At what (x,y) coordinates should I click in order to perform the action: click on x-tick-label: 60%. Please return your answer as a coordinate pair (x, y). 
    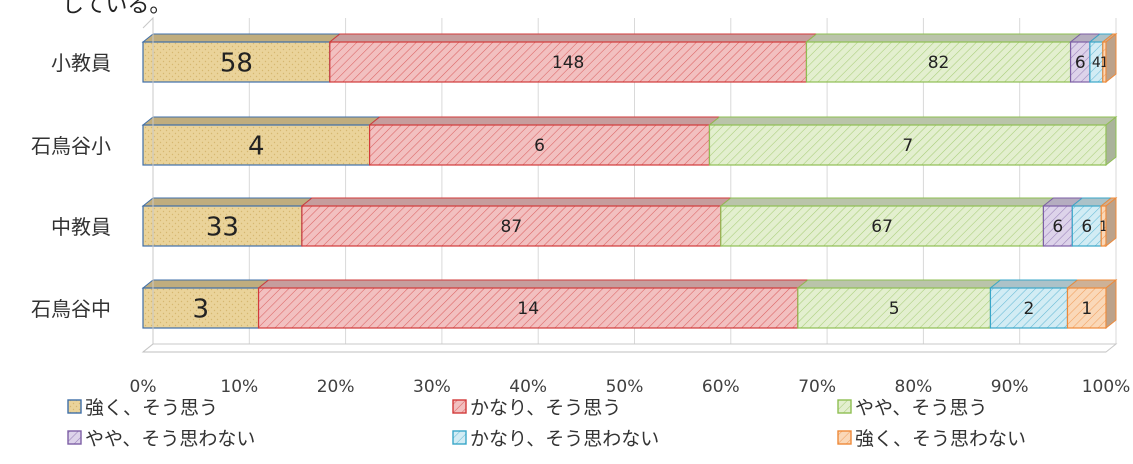
    Looking at the image, I should click on (721, 387).